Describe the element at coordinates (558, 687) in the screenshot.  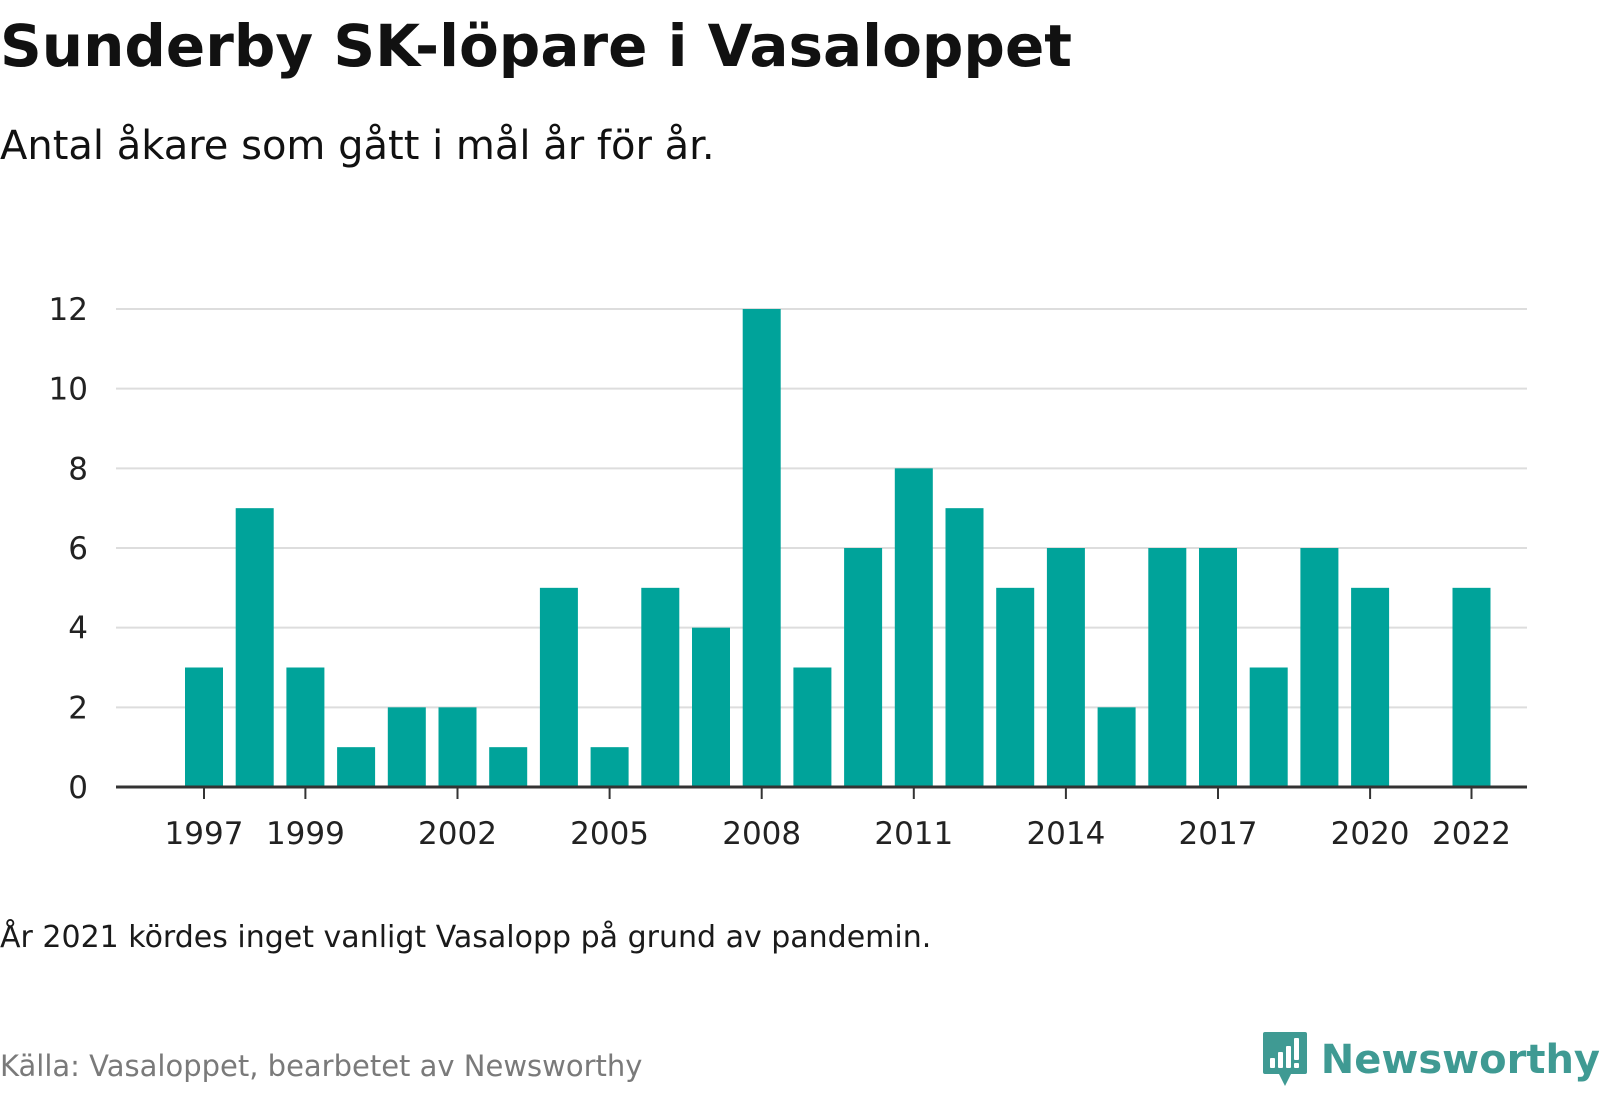
I see `bar-2004` at that location.